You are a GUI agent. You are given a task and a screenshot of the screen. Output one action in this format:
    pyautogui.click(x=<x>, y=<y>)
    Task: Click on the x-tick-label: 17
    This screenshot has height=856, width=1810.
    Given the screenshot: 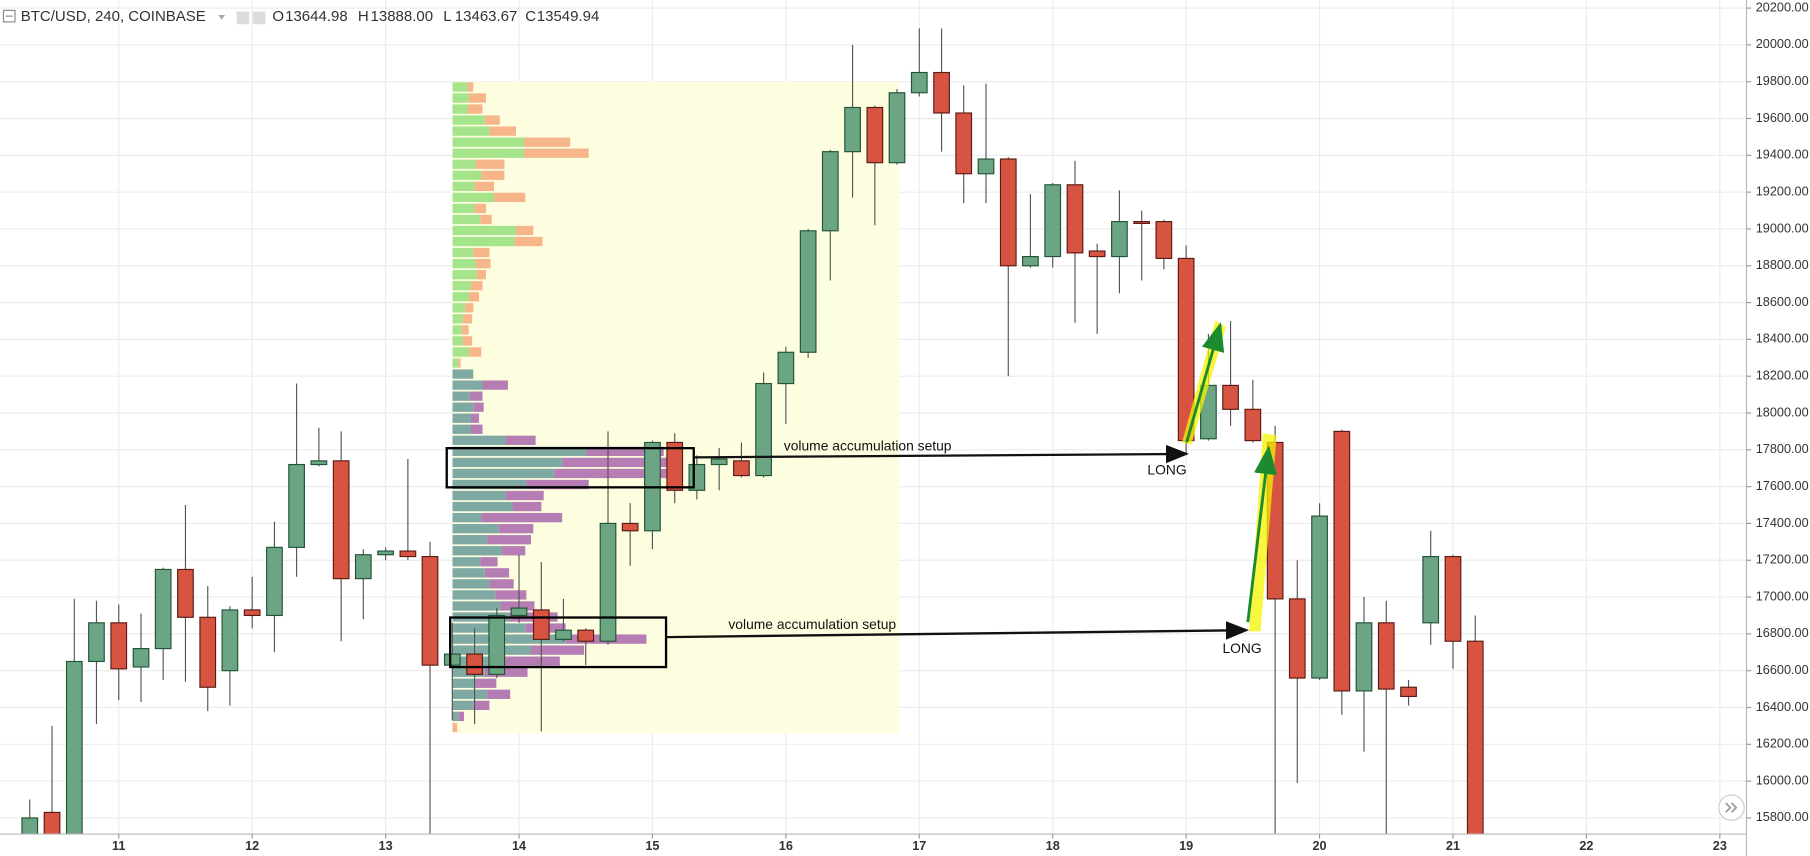 What is the action you would take?
    pyautogui.click(x=919, y=846)
    